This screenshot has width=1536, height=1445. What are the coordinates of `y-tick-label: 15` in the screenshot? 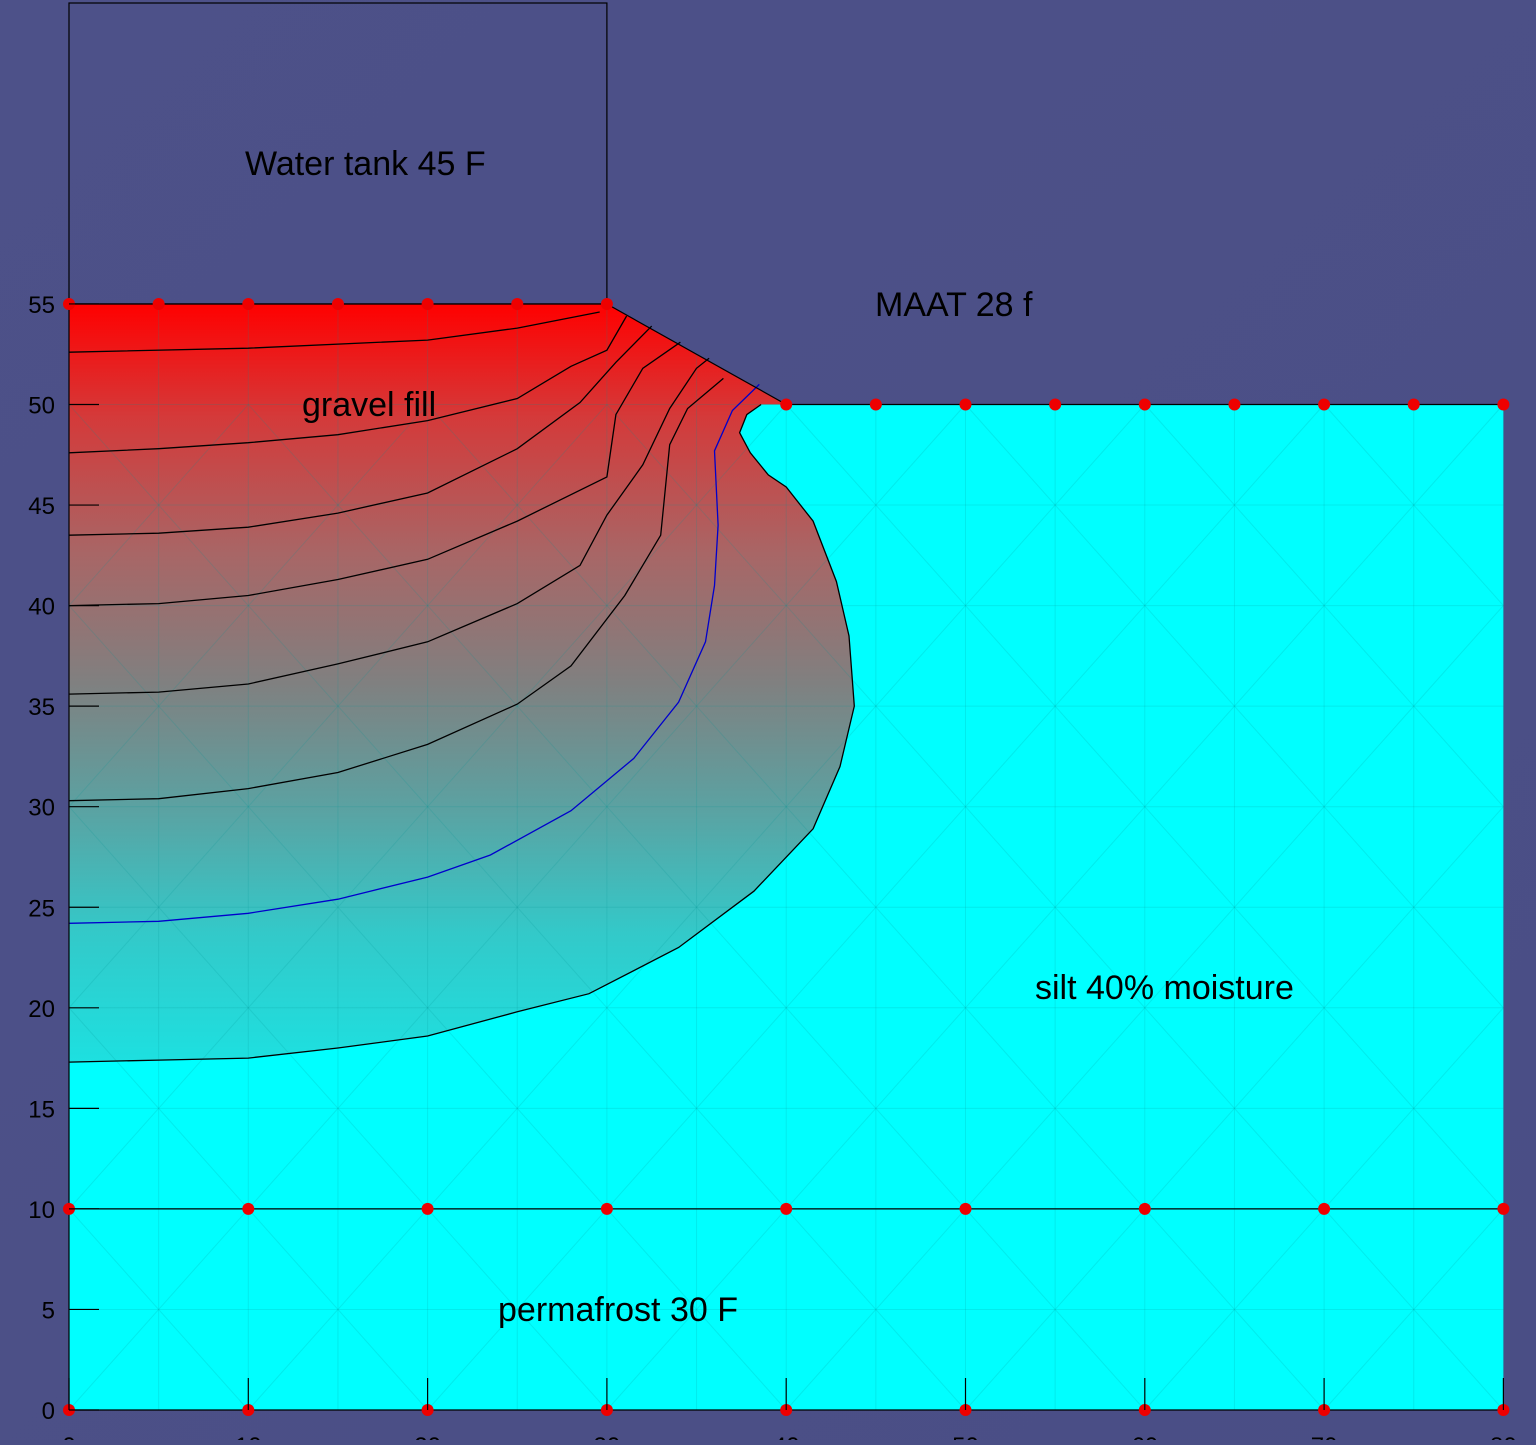 It's located at (41, 1109).